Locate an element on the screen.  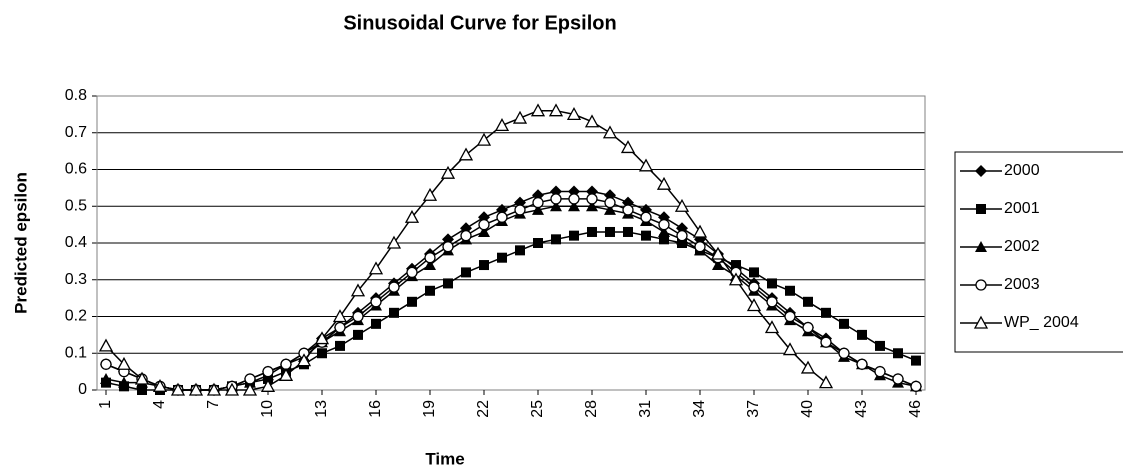
x-tick-label: 22 is located at coordinates (483, 409).